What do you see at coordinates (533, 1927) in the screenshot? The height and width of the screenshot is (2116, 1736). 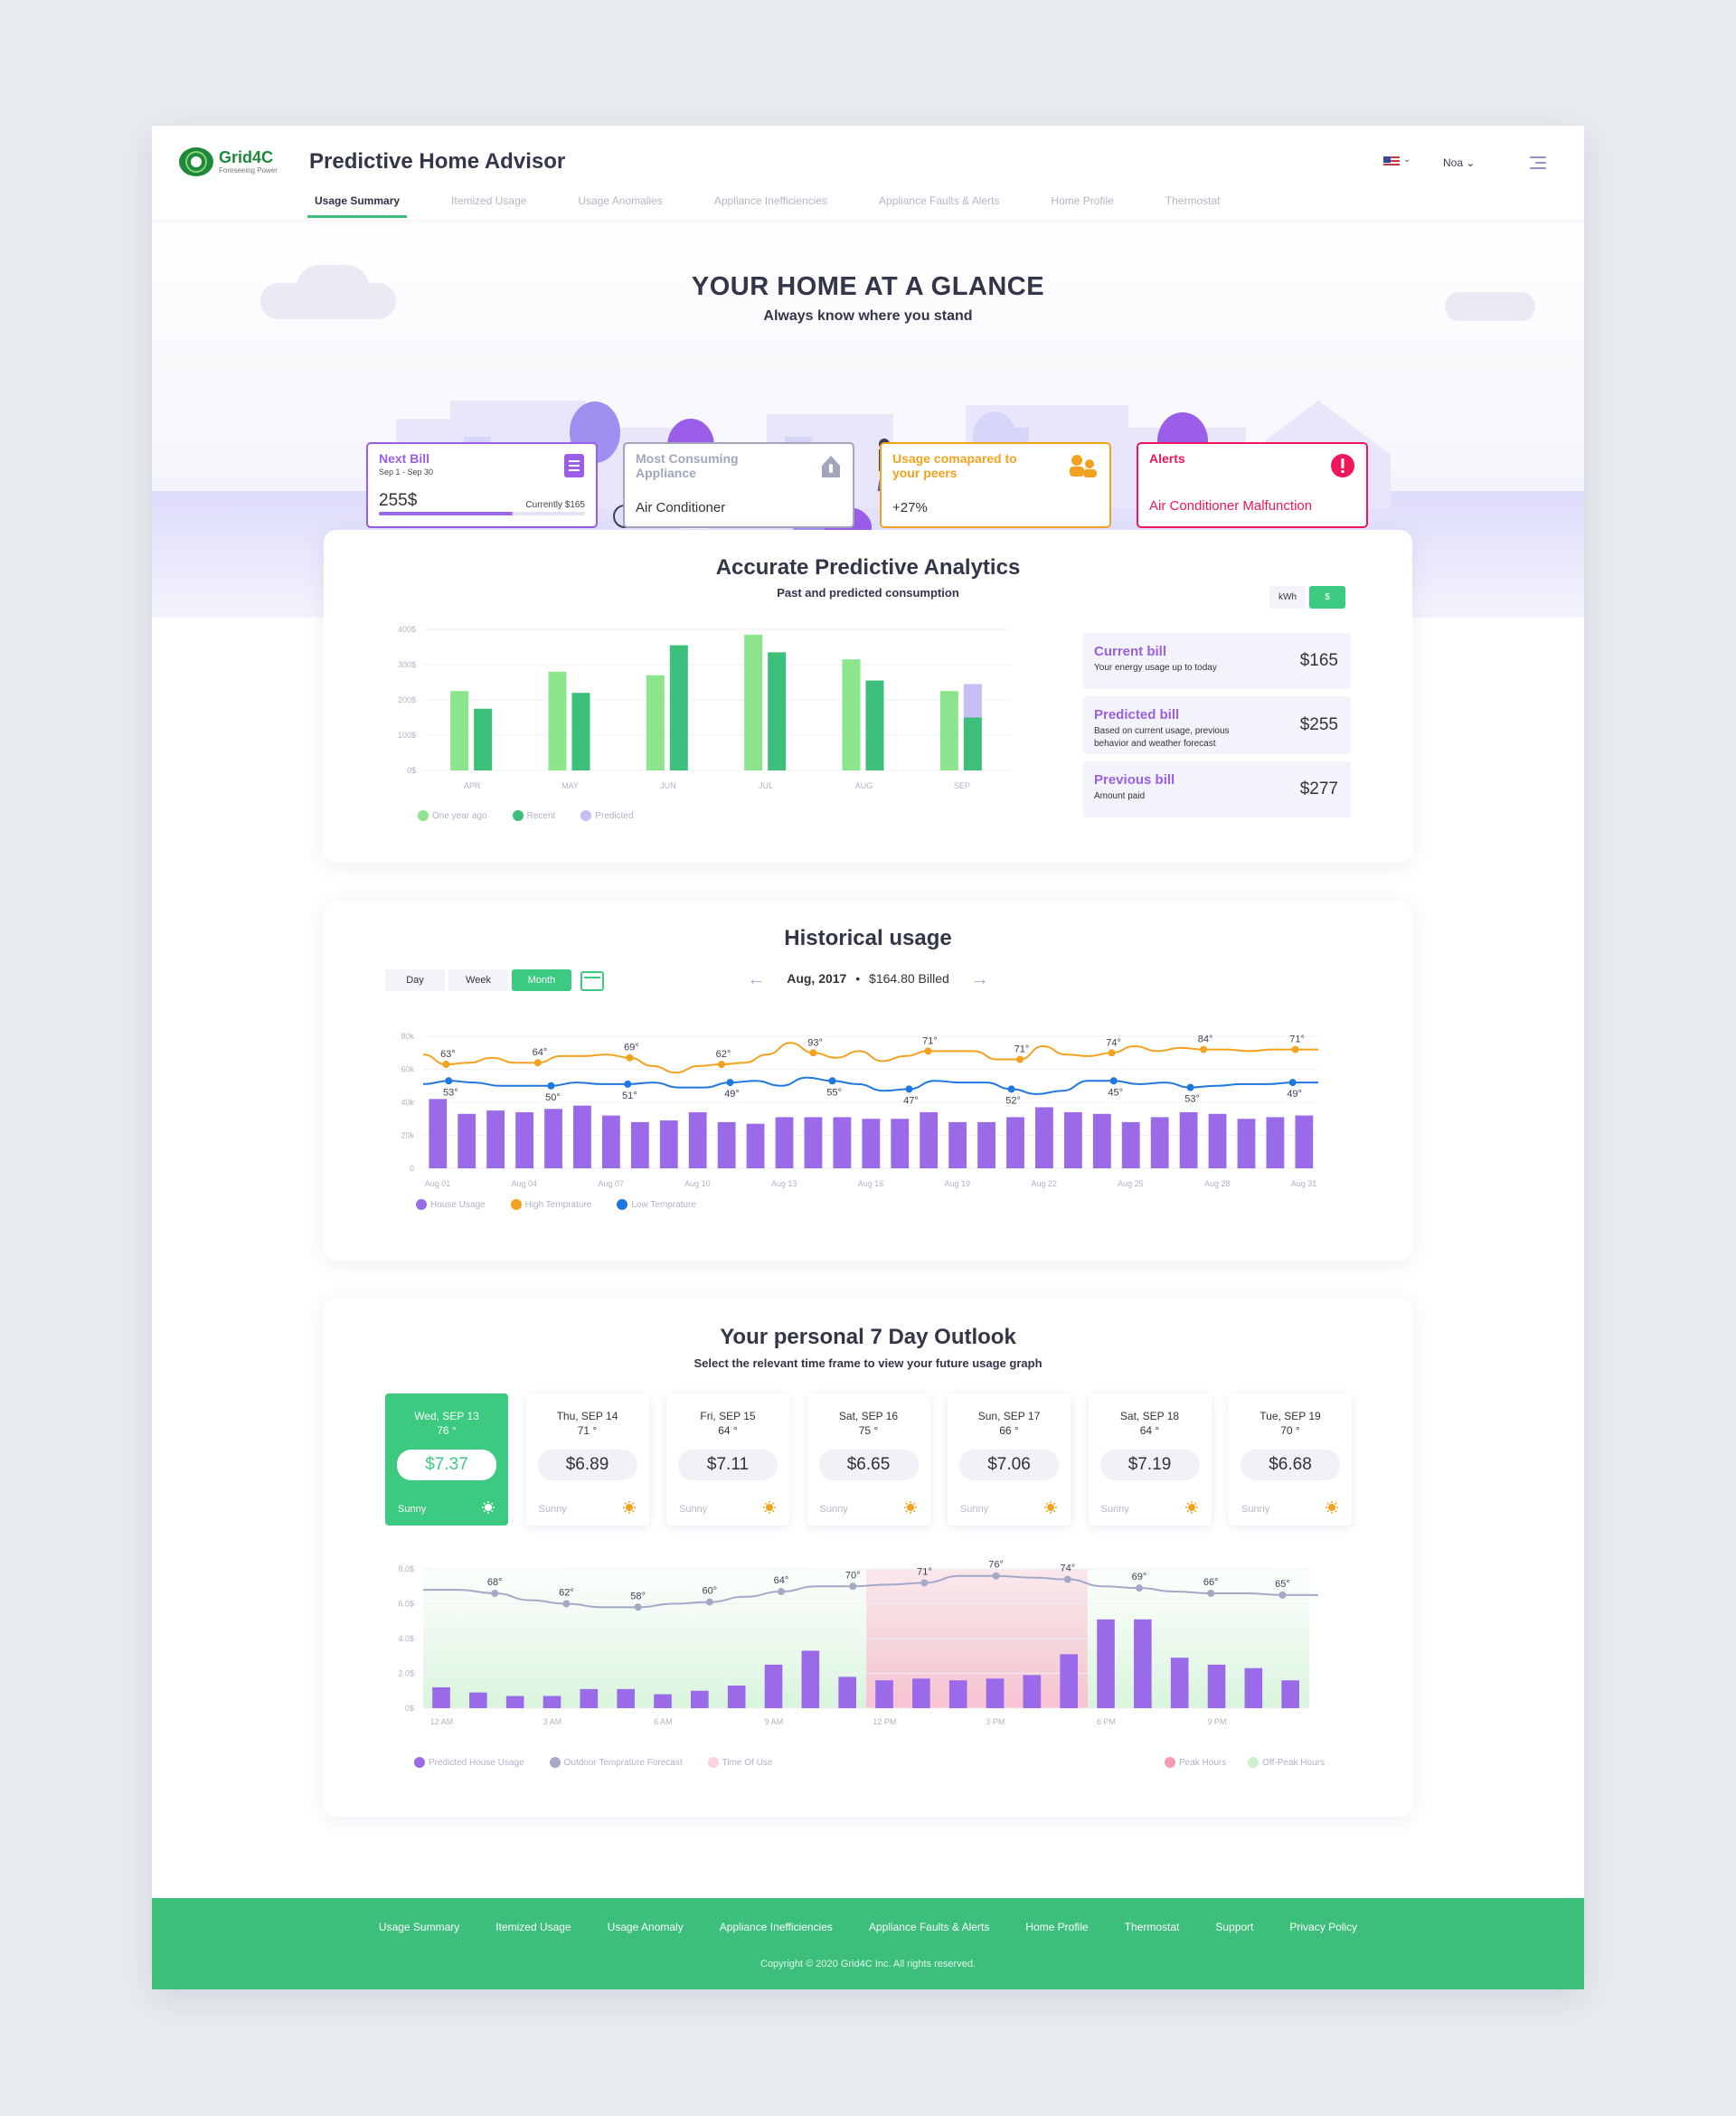 I see `footer-link-itemized-usage: Itemized Usage` at bounding box center [533, 1927].